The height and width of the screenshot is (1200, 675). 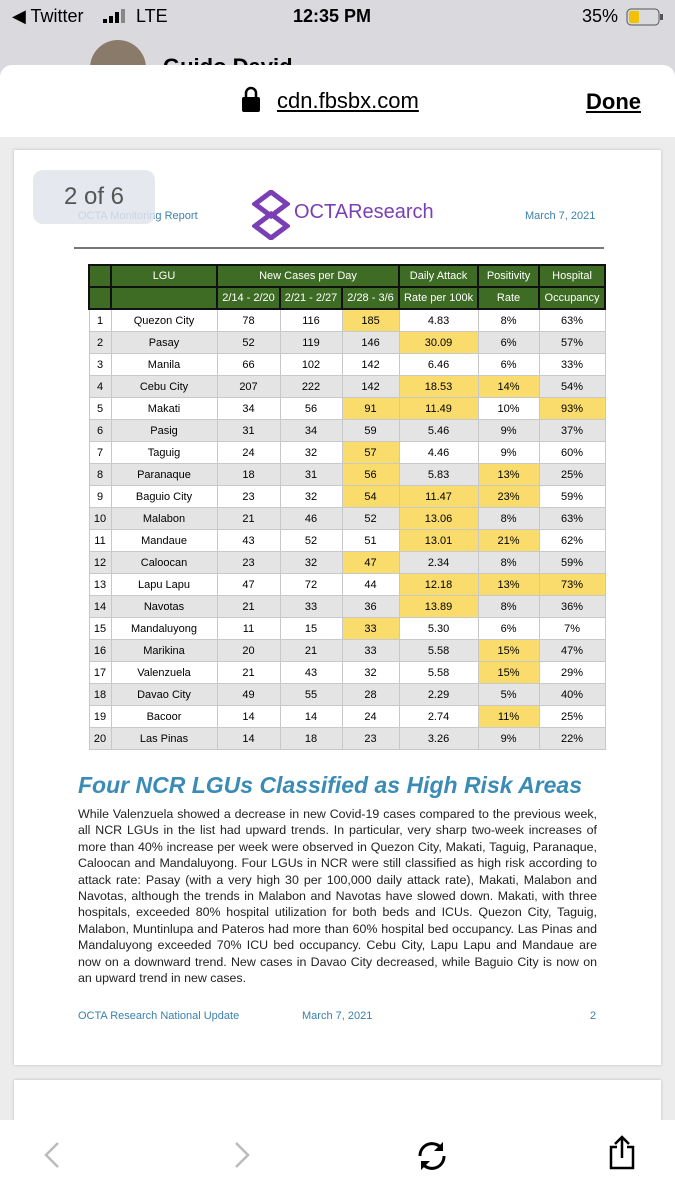 I want to click on header-cell: Hospital, so click(x=572, y=276).